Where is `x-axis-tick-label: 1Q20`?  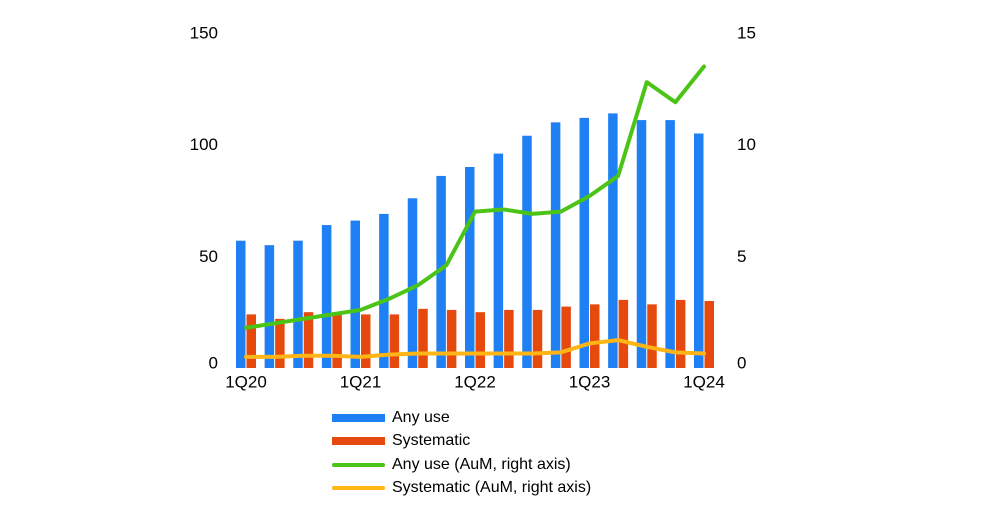
x-axis-tick-label: 1Q20 is located at coordinates (246, 382).